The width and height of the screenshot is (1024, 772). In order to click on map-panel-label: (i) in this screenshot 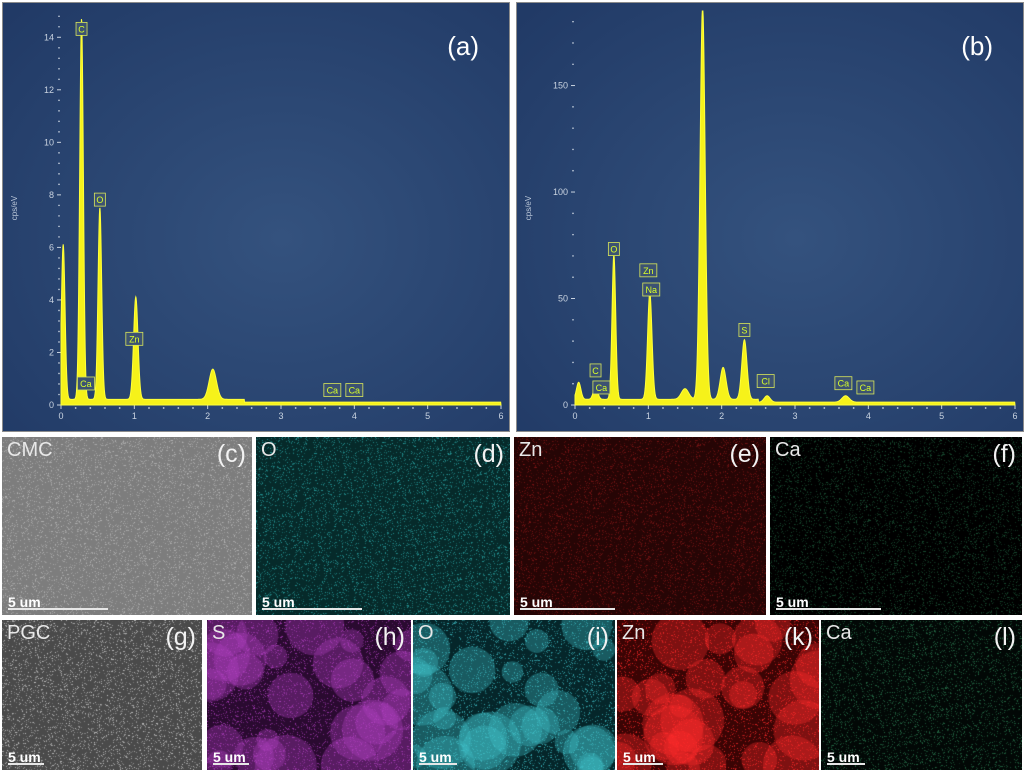, I will do `click(597, 637)`.